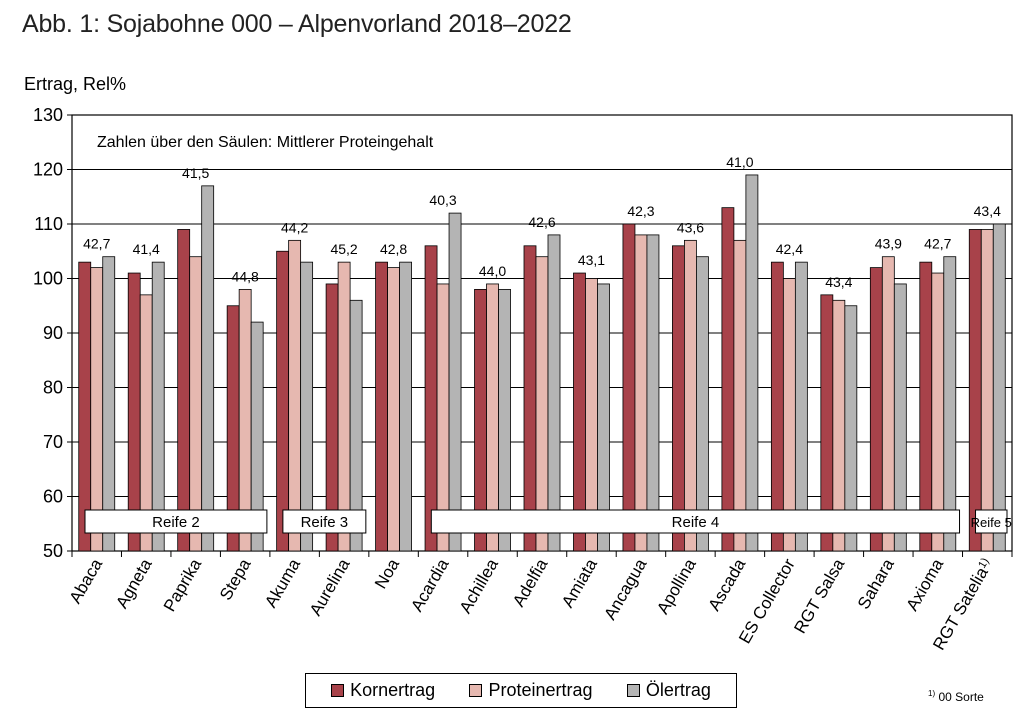 This screenshot has width=1035, height=720. What do you see at coordinates (442, 200) in the screenshot?
I see `protein-label: 40,3` at bounding box center [442, 200].